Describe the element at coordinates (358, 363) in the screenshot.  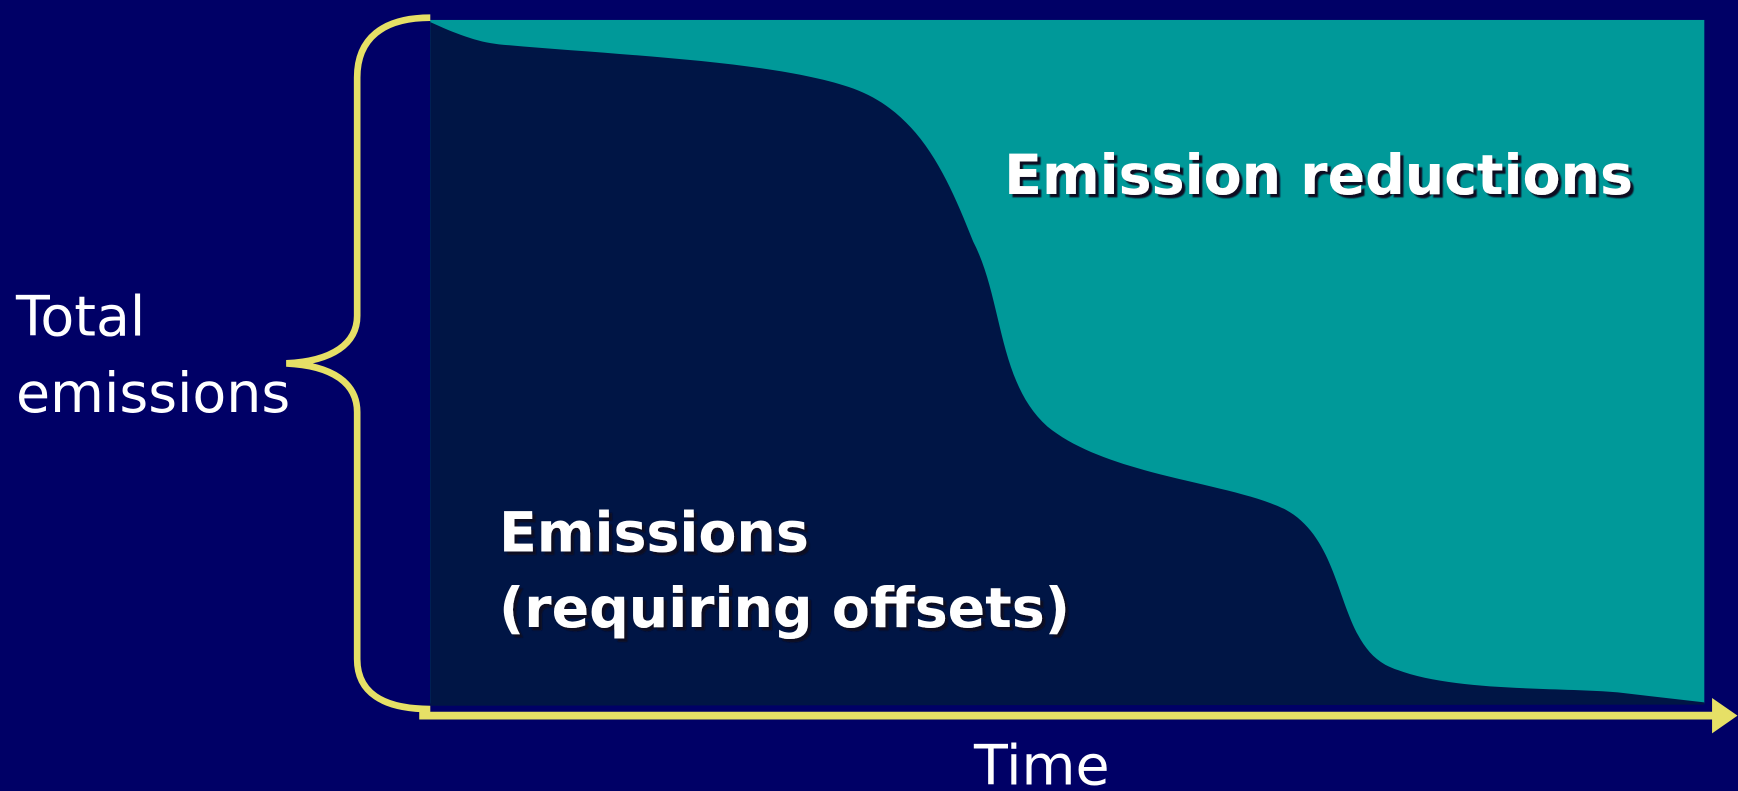
I see `brace` at that location.